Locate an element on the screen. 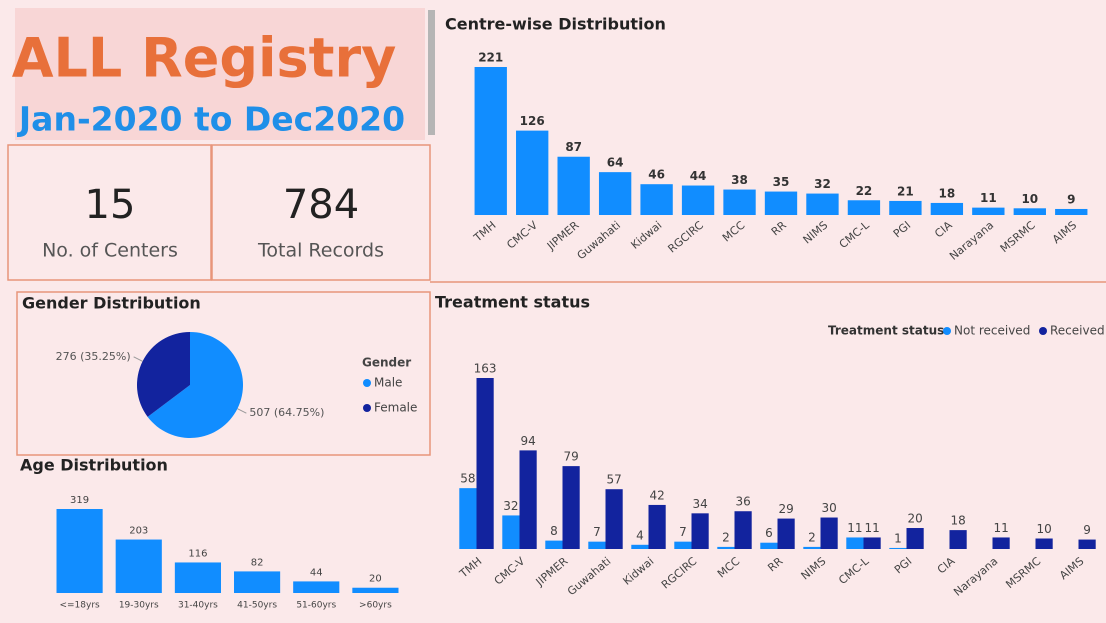 The image size is (1106, 623). kpi-value: 784 is located at coordinates (321, 205).